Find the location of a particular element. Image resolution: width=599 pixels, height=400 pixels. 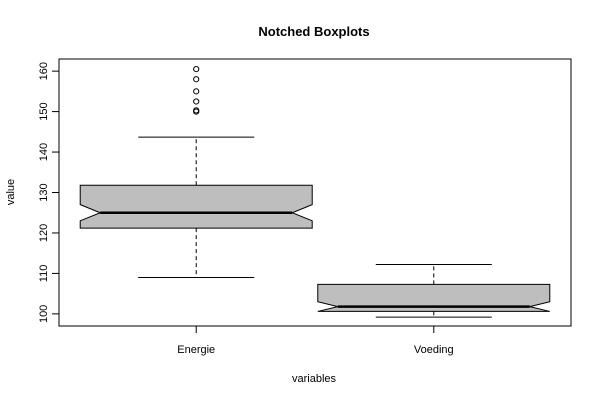

box-voeding is located at coordinates (434, 291).